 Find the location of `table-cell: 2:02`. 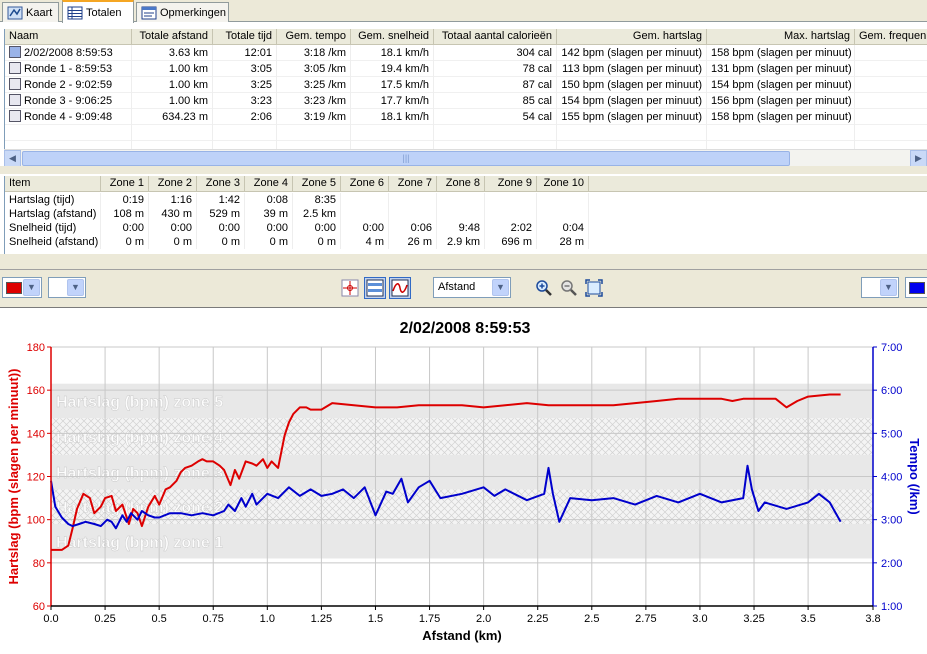

table-cell: 2:02 is located at coordinates (511, 228).